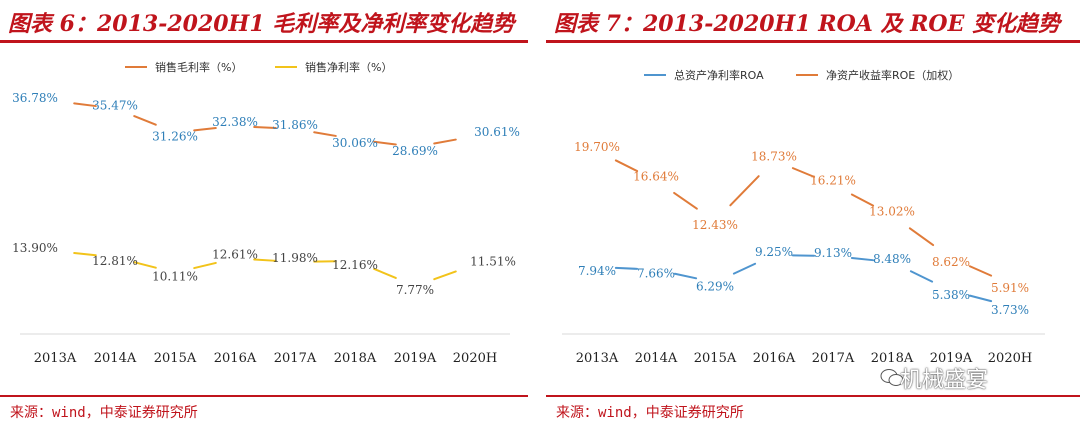 This screenshot has width=1080, height=427. Describe the element at coordinates (115, 105) in the screenshot. I see `data-label: 35.47%` at that location.